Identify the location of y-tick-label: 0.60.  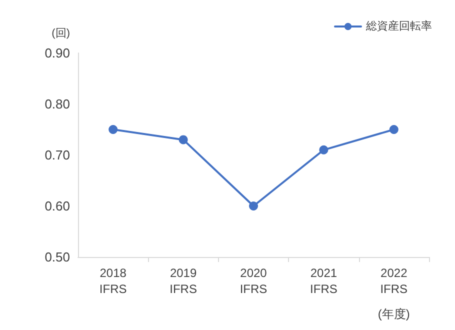
(57, 206).